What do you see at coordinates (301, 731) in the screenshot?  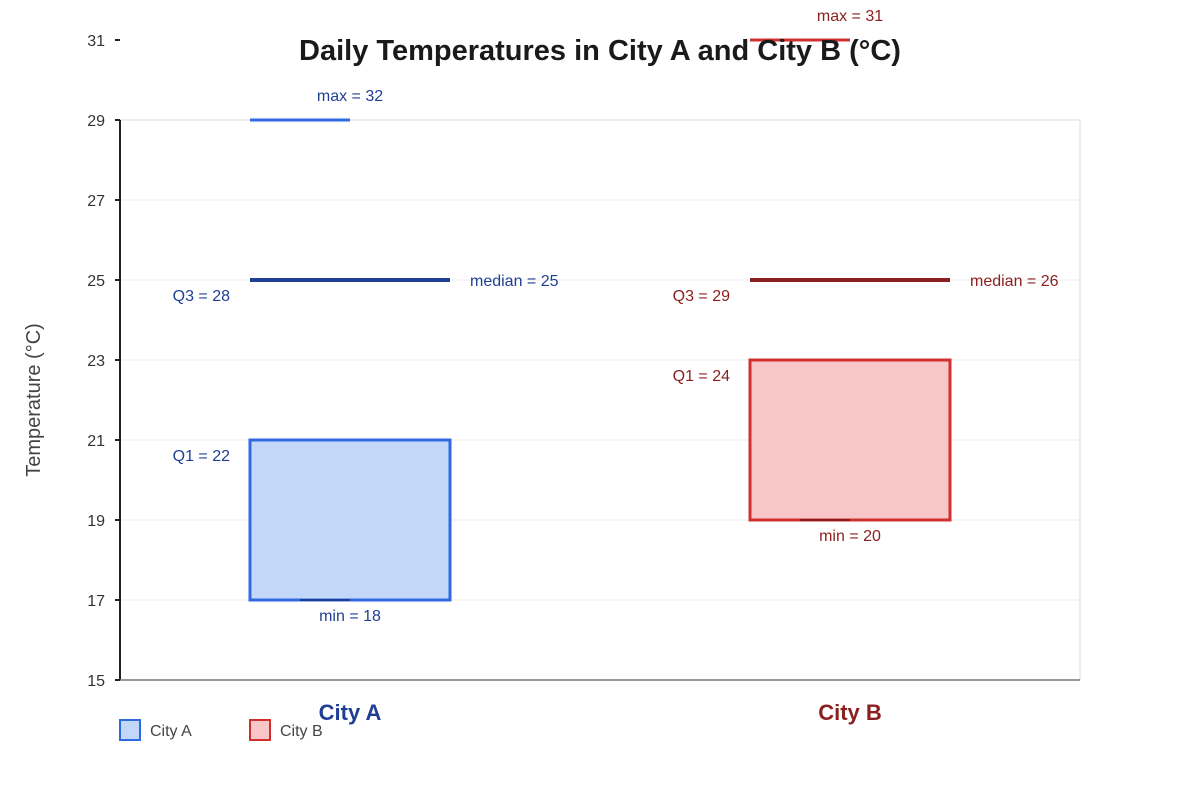 I see `legend-label: City B` at bounding box center [301, 731].